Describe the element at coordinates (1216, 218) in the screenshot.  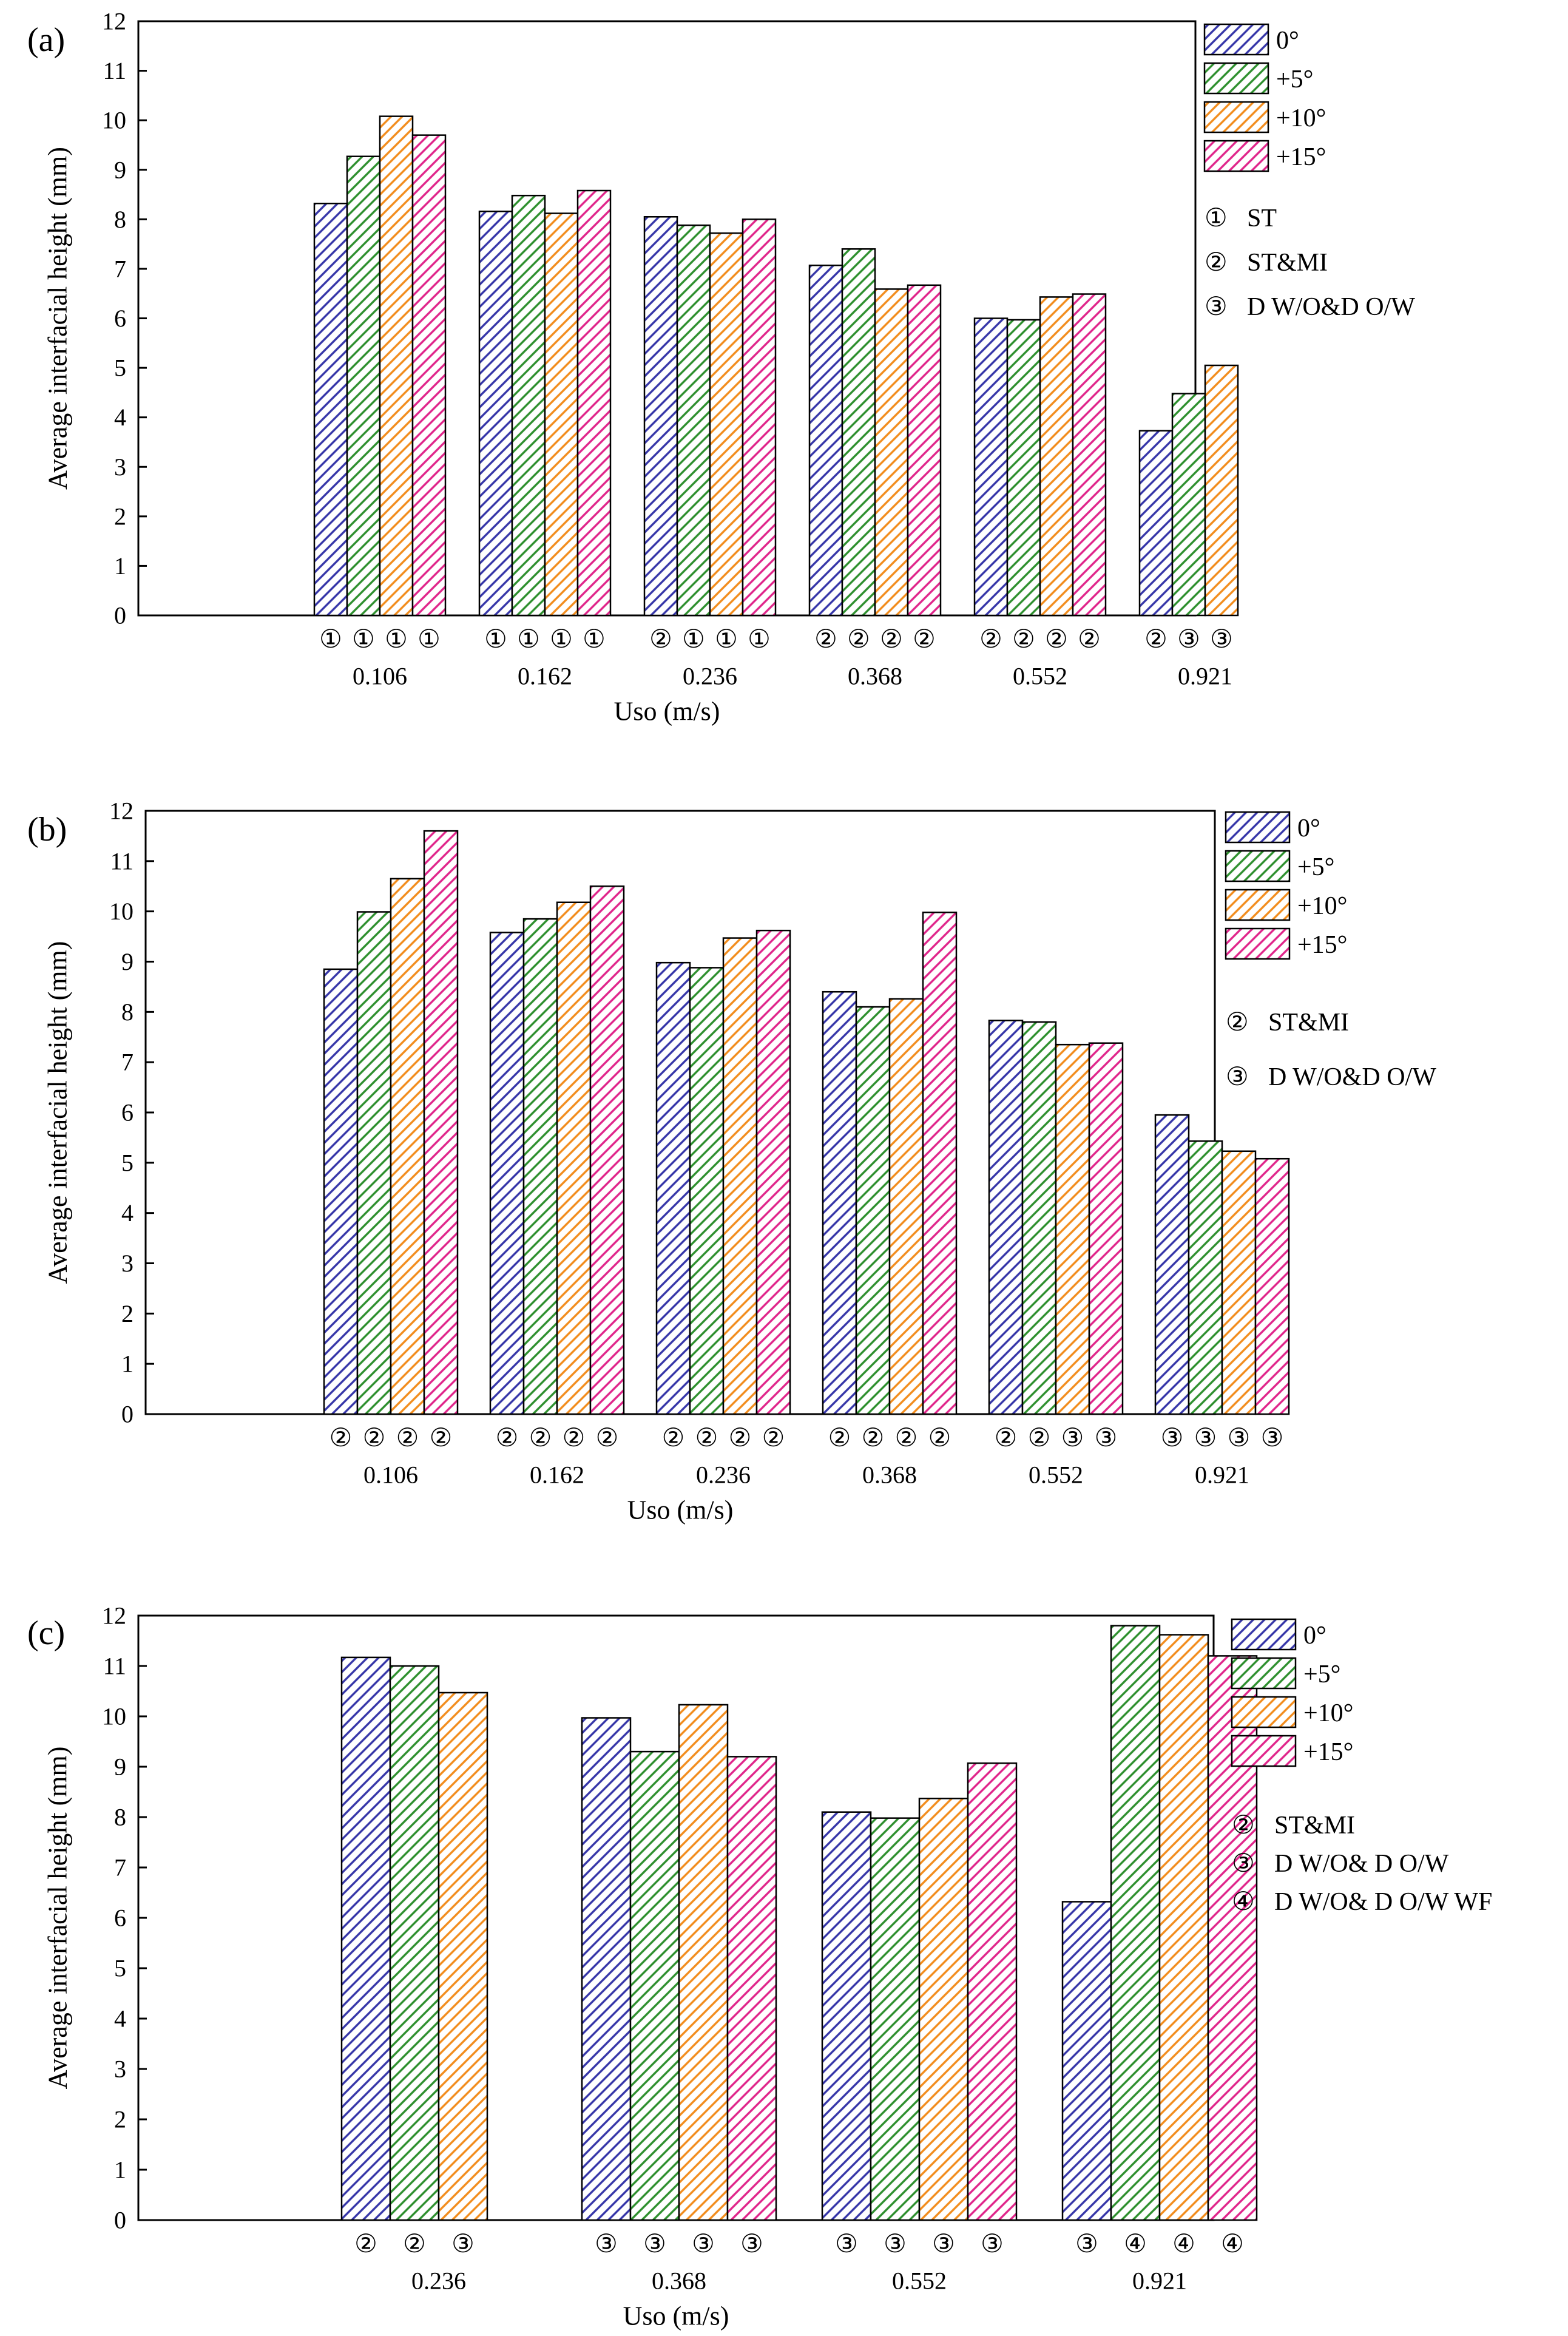
I see `regime-legend-symbol: ①` at that location.